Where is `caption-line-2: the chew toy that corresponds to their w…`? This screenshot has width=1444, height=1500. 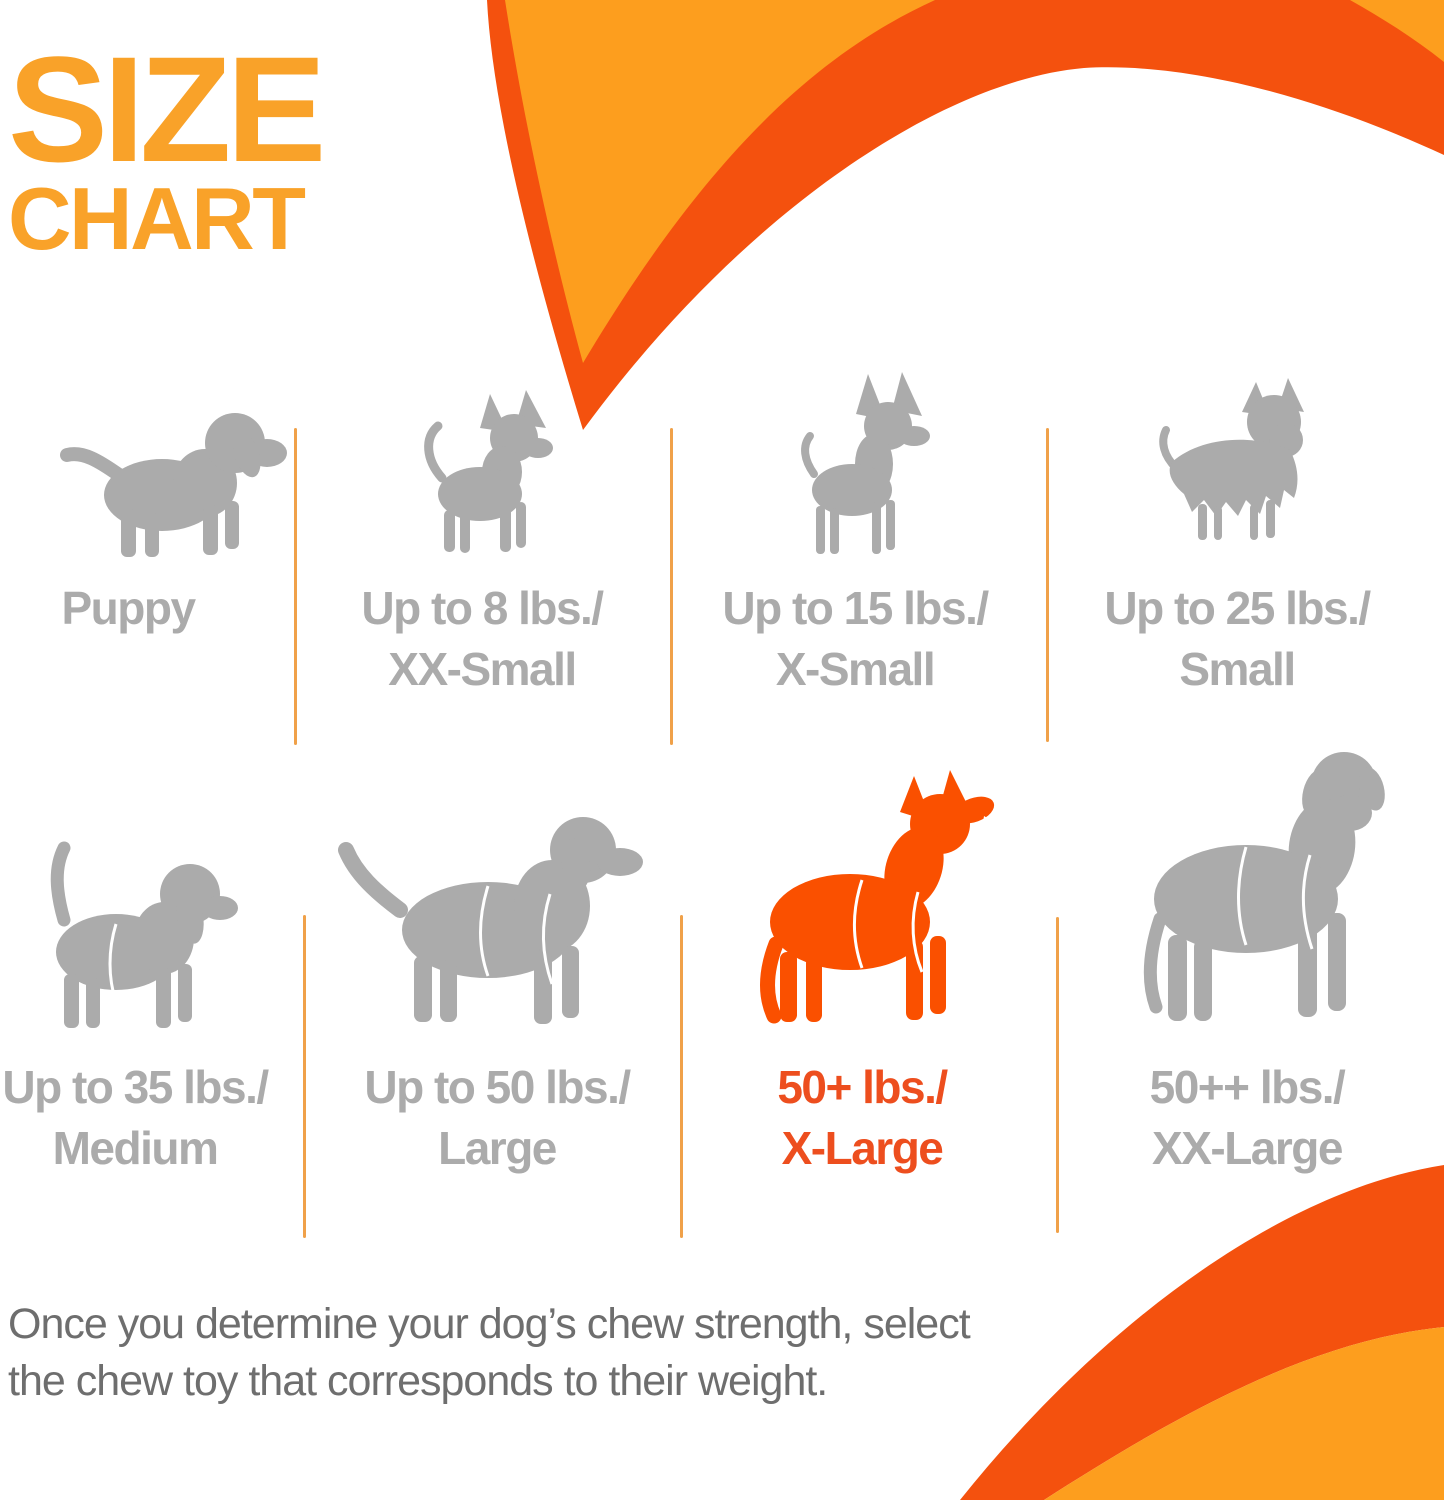
caption-line-2: the chew toy that corresponds to their w… is located at coordinates (418, 1381).